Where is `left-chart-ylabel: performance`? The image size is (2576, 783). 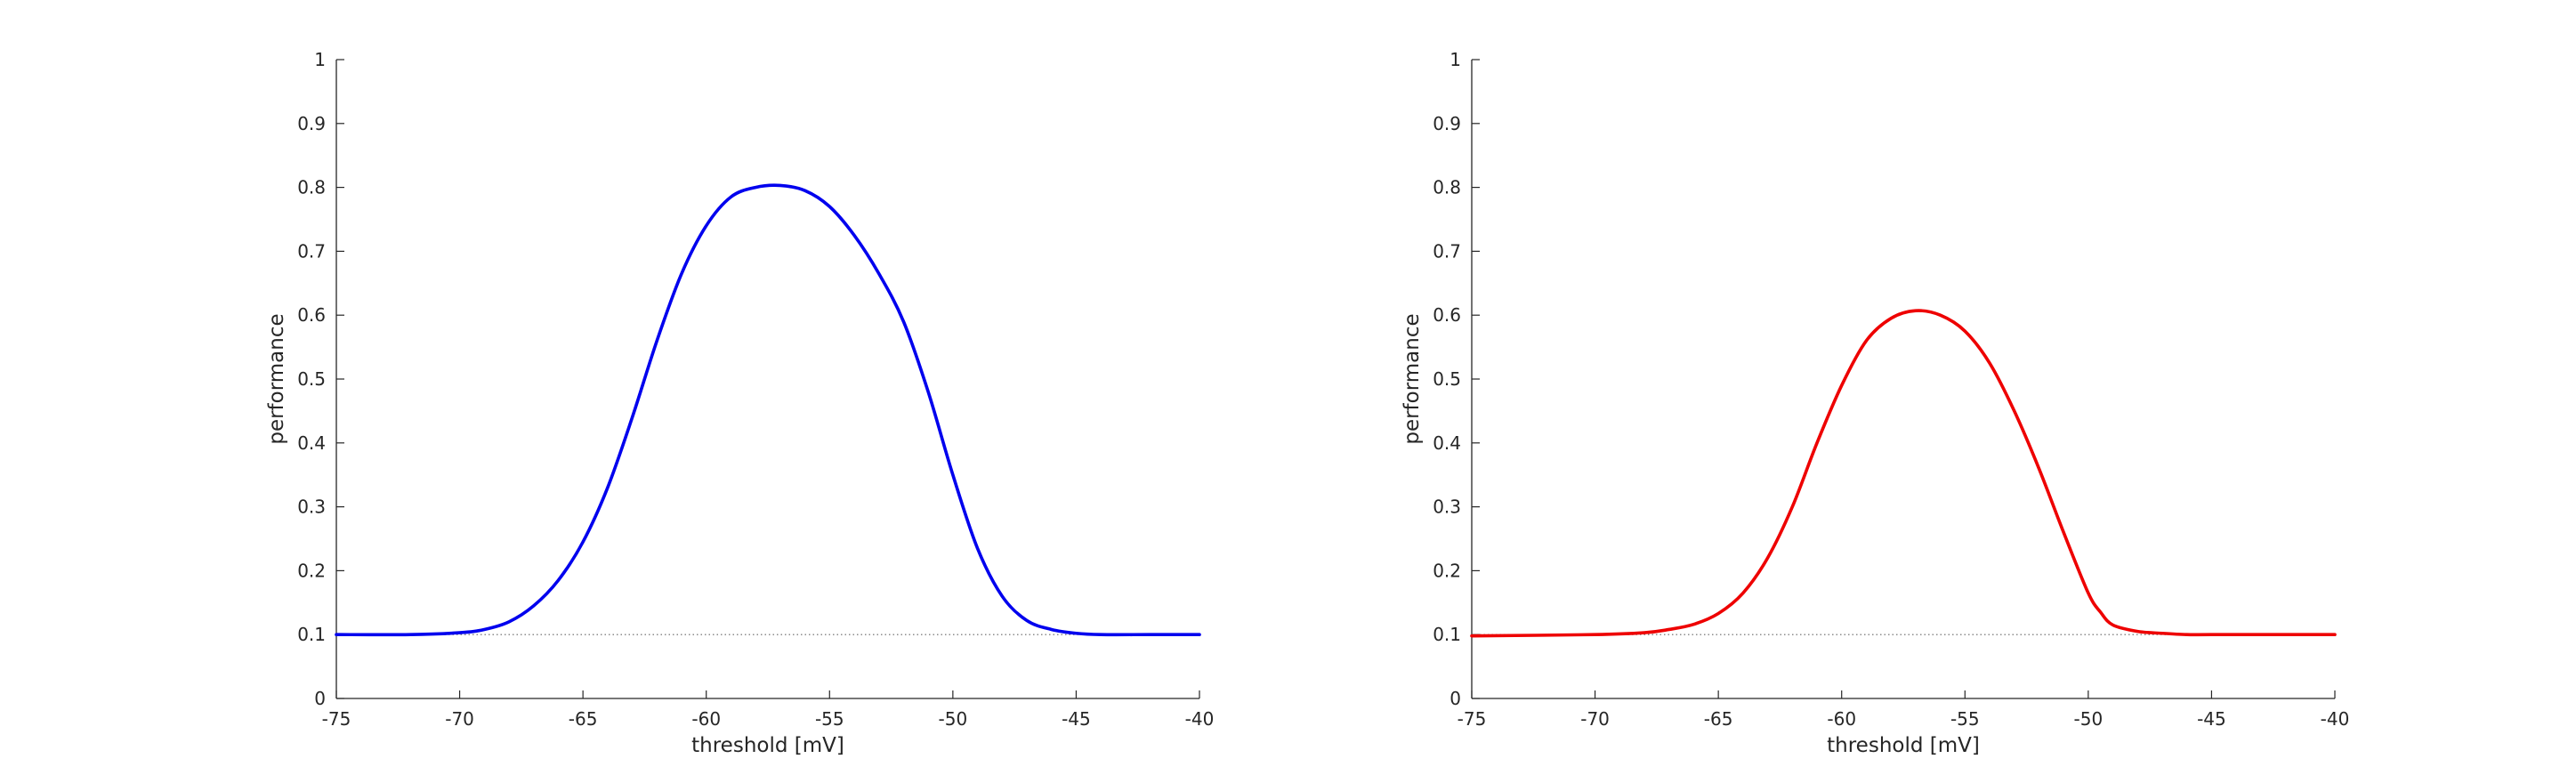 left-chart-ylabel: performance is located at coordinates (276, 379).